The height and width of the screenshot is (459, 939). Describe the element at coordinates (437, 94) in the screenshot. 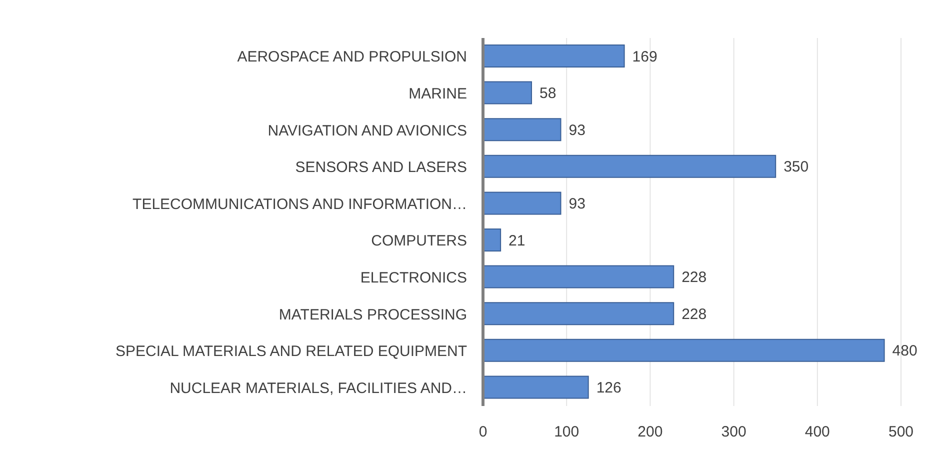

I see `y-tick-label: MARINE` at that location.